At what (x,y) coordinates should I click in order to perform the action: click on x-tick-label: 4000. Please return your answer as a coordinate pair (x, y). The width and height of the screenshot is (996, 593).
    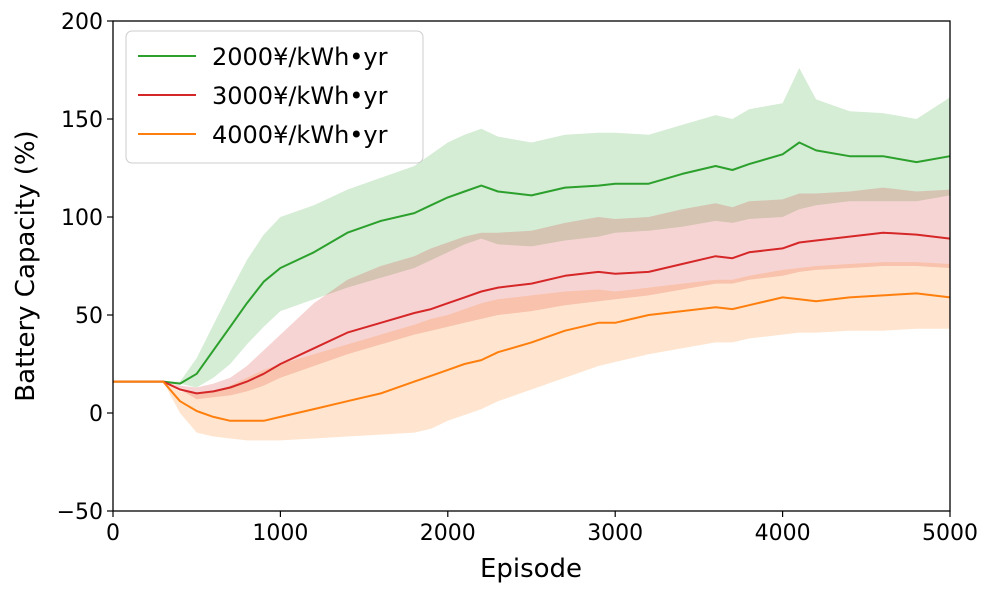
    Looking at the image, I should click on (783, 533).